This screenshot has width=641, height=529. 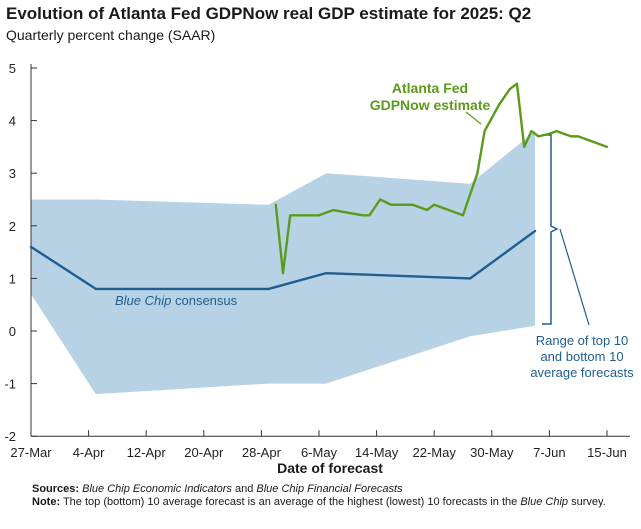 What do you see at coordinates (157, 489) in the screenshot?
I see `sources-italic-1: Blue Chip Economic Indicators` at bounding box center [157, 489].